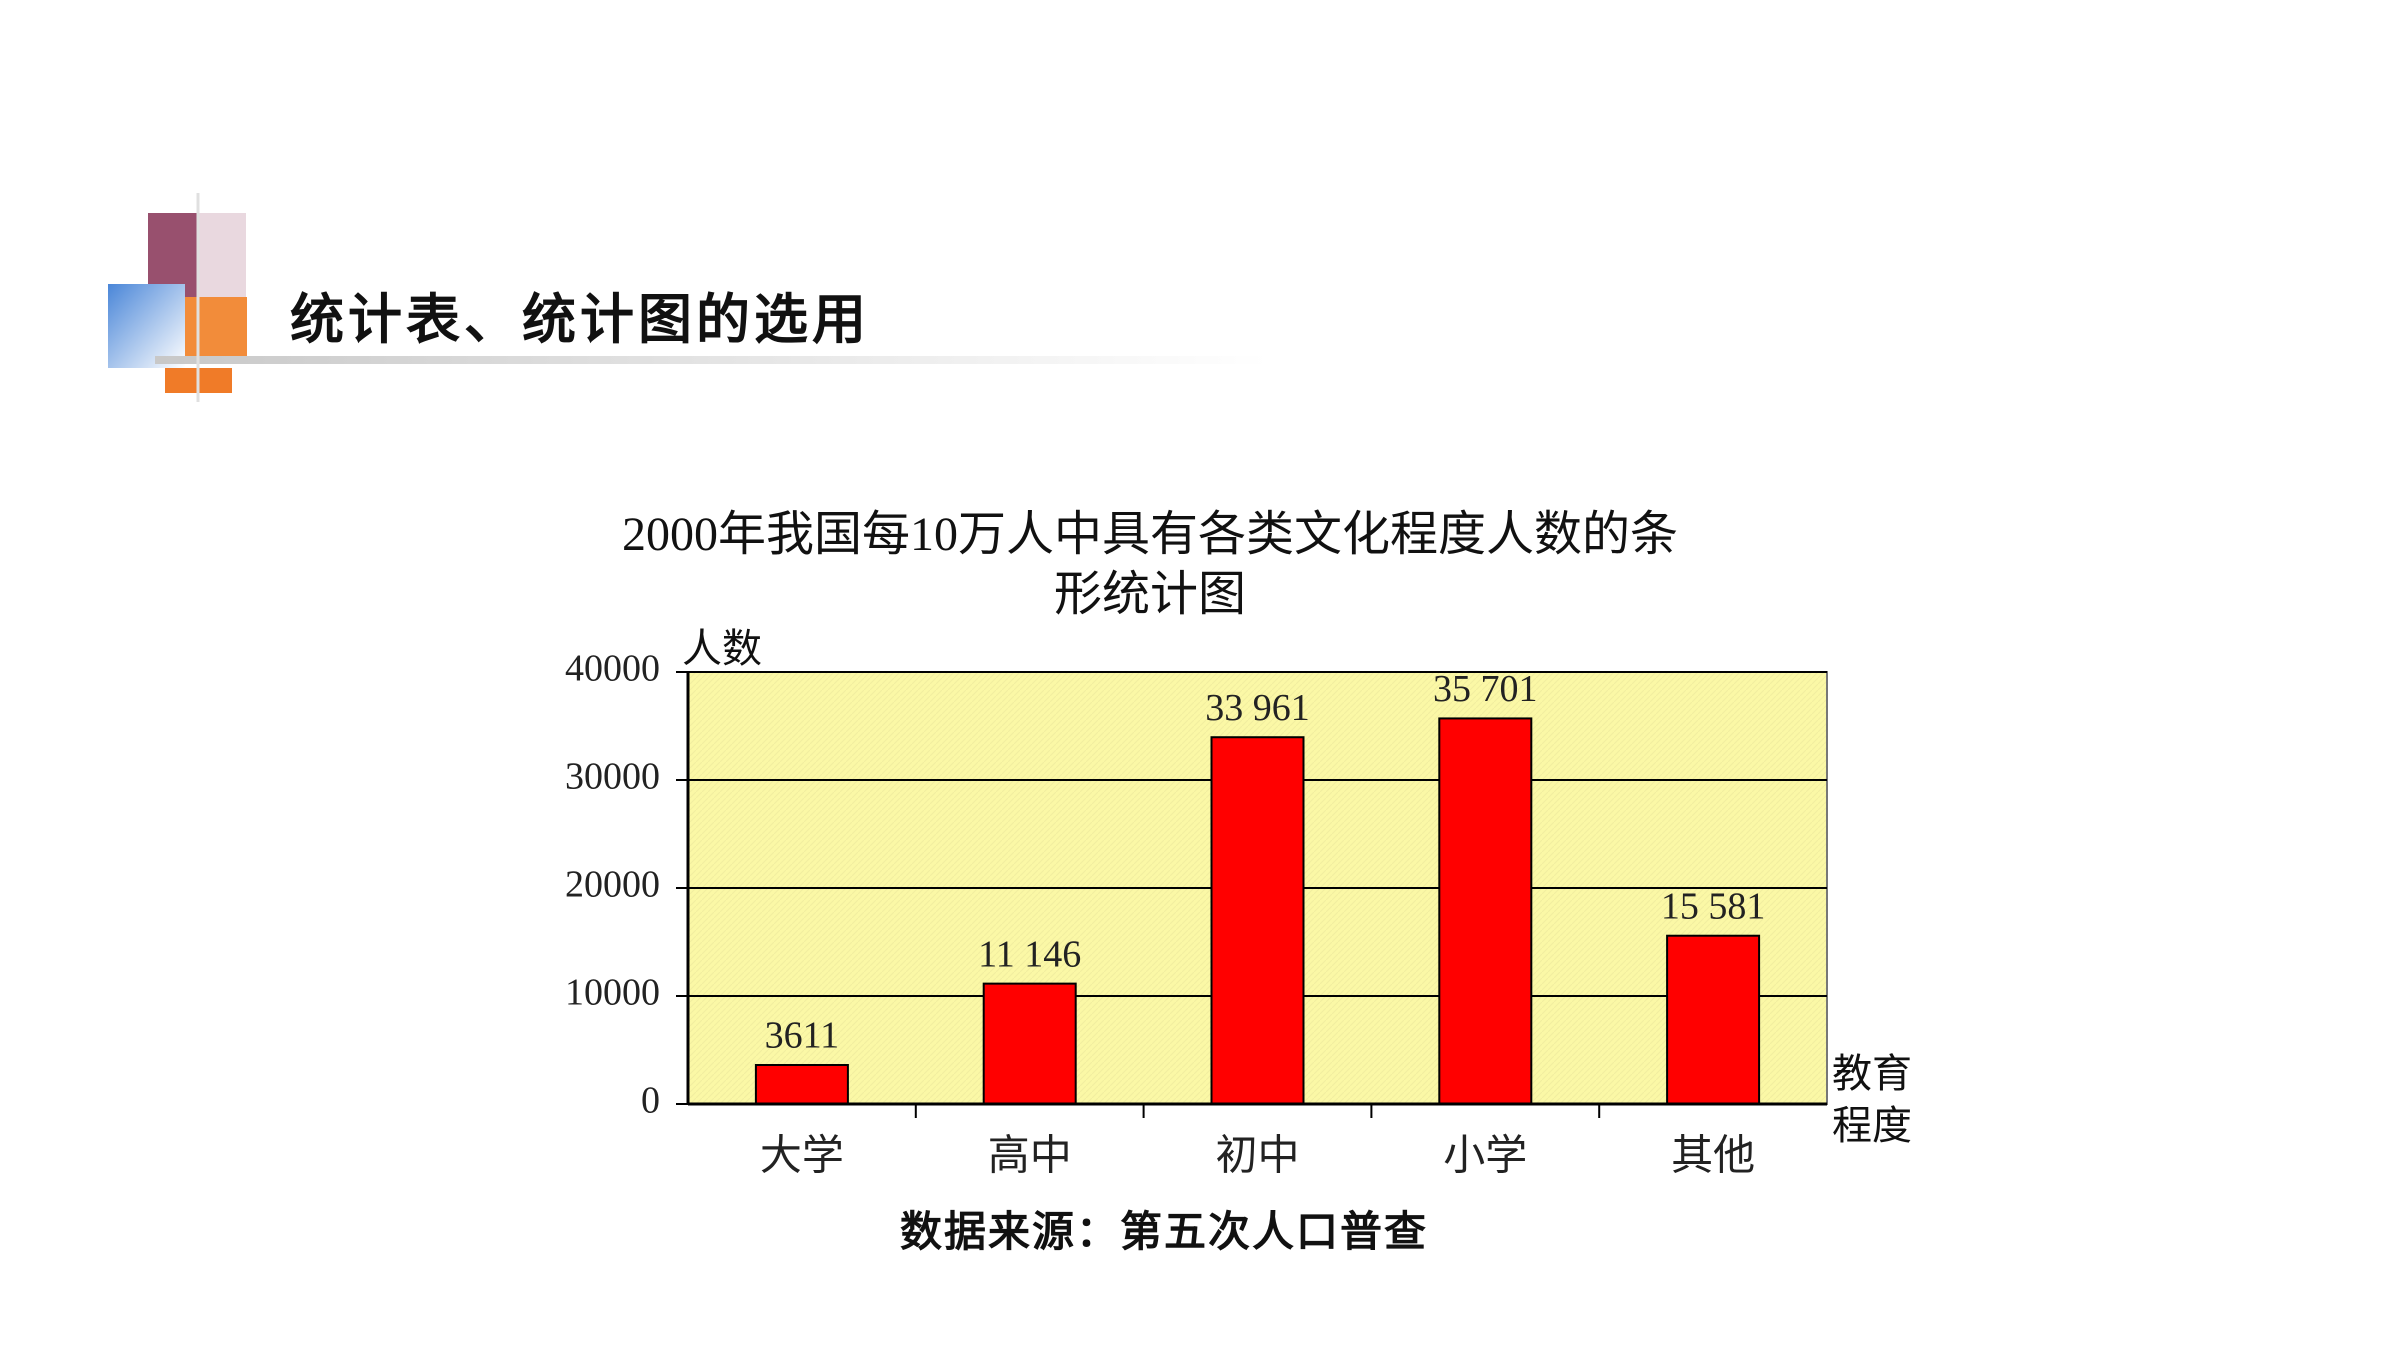 The width and height of the screenshot is (2400, 1350). What do you see at coordinates (1030, 1157) in the screenshot?
I see `x-tick-label: 高中` at bounding box center [1030, 1157].